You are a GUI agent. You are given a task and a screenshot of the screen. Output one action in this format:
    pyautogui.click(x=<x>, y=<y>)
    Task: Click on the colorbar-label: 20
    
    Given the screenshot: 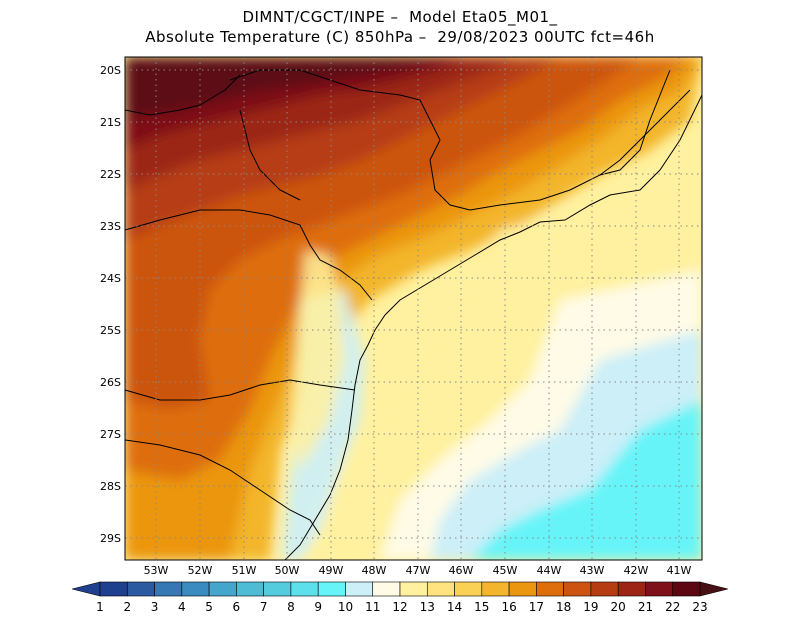 What is the action you would take?
    pyautogui.click(x=618, y=607)
    